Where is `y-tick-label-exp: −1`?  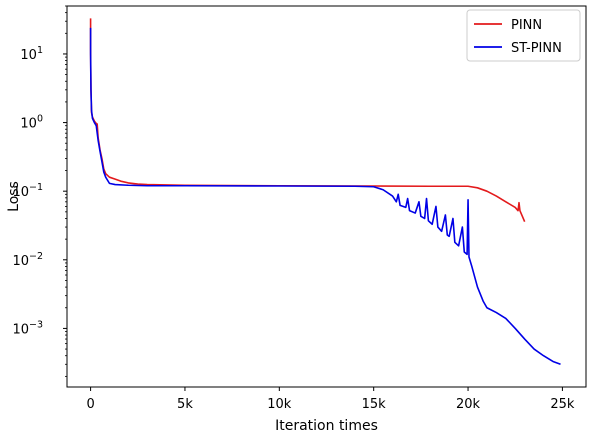 y-tick-label-exp: −1 is located at coordinates (36, 187).